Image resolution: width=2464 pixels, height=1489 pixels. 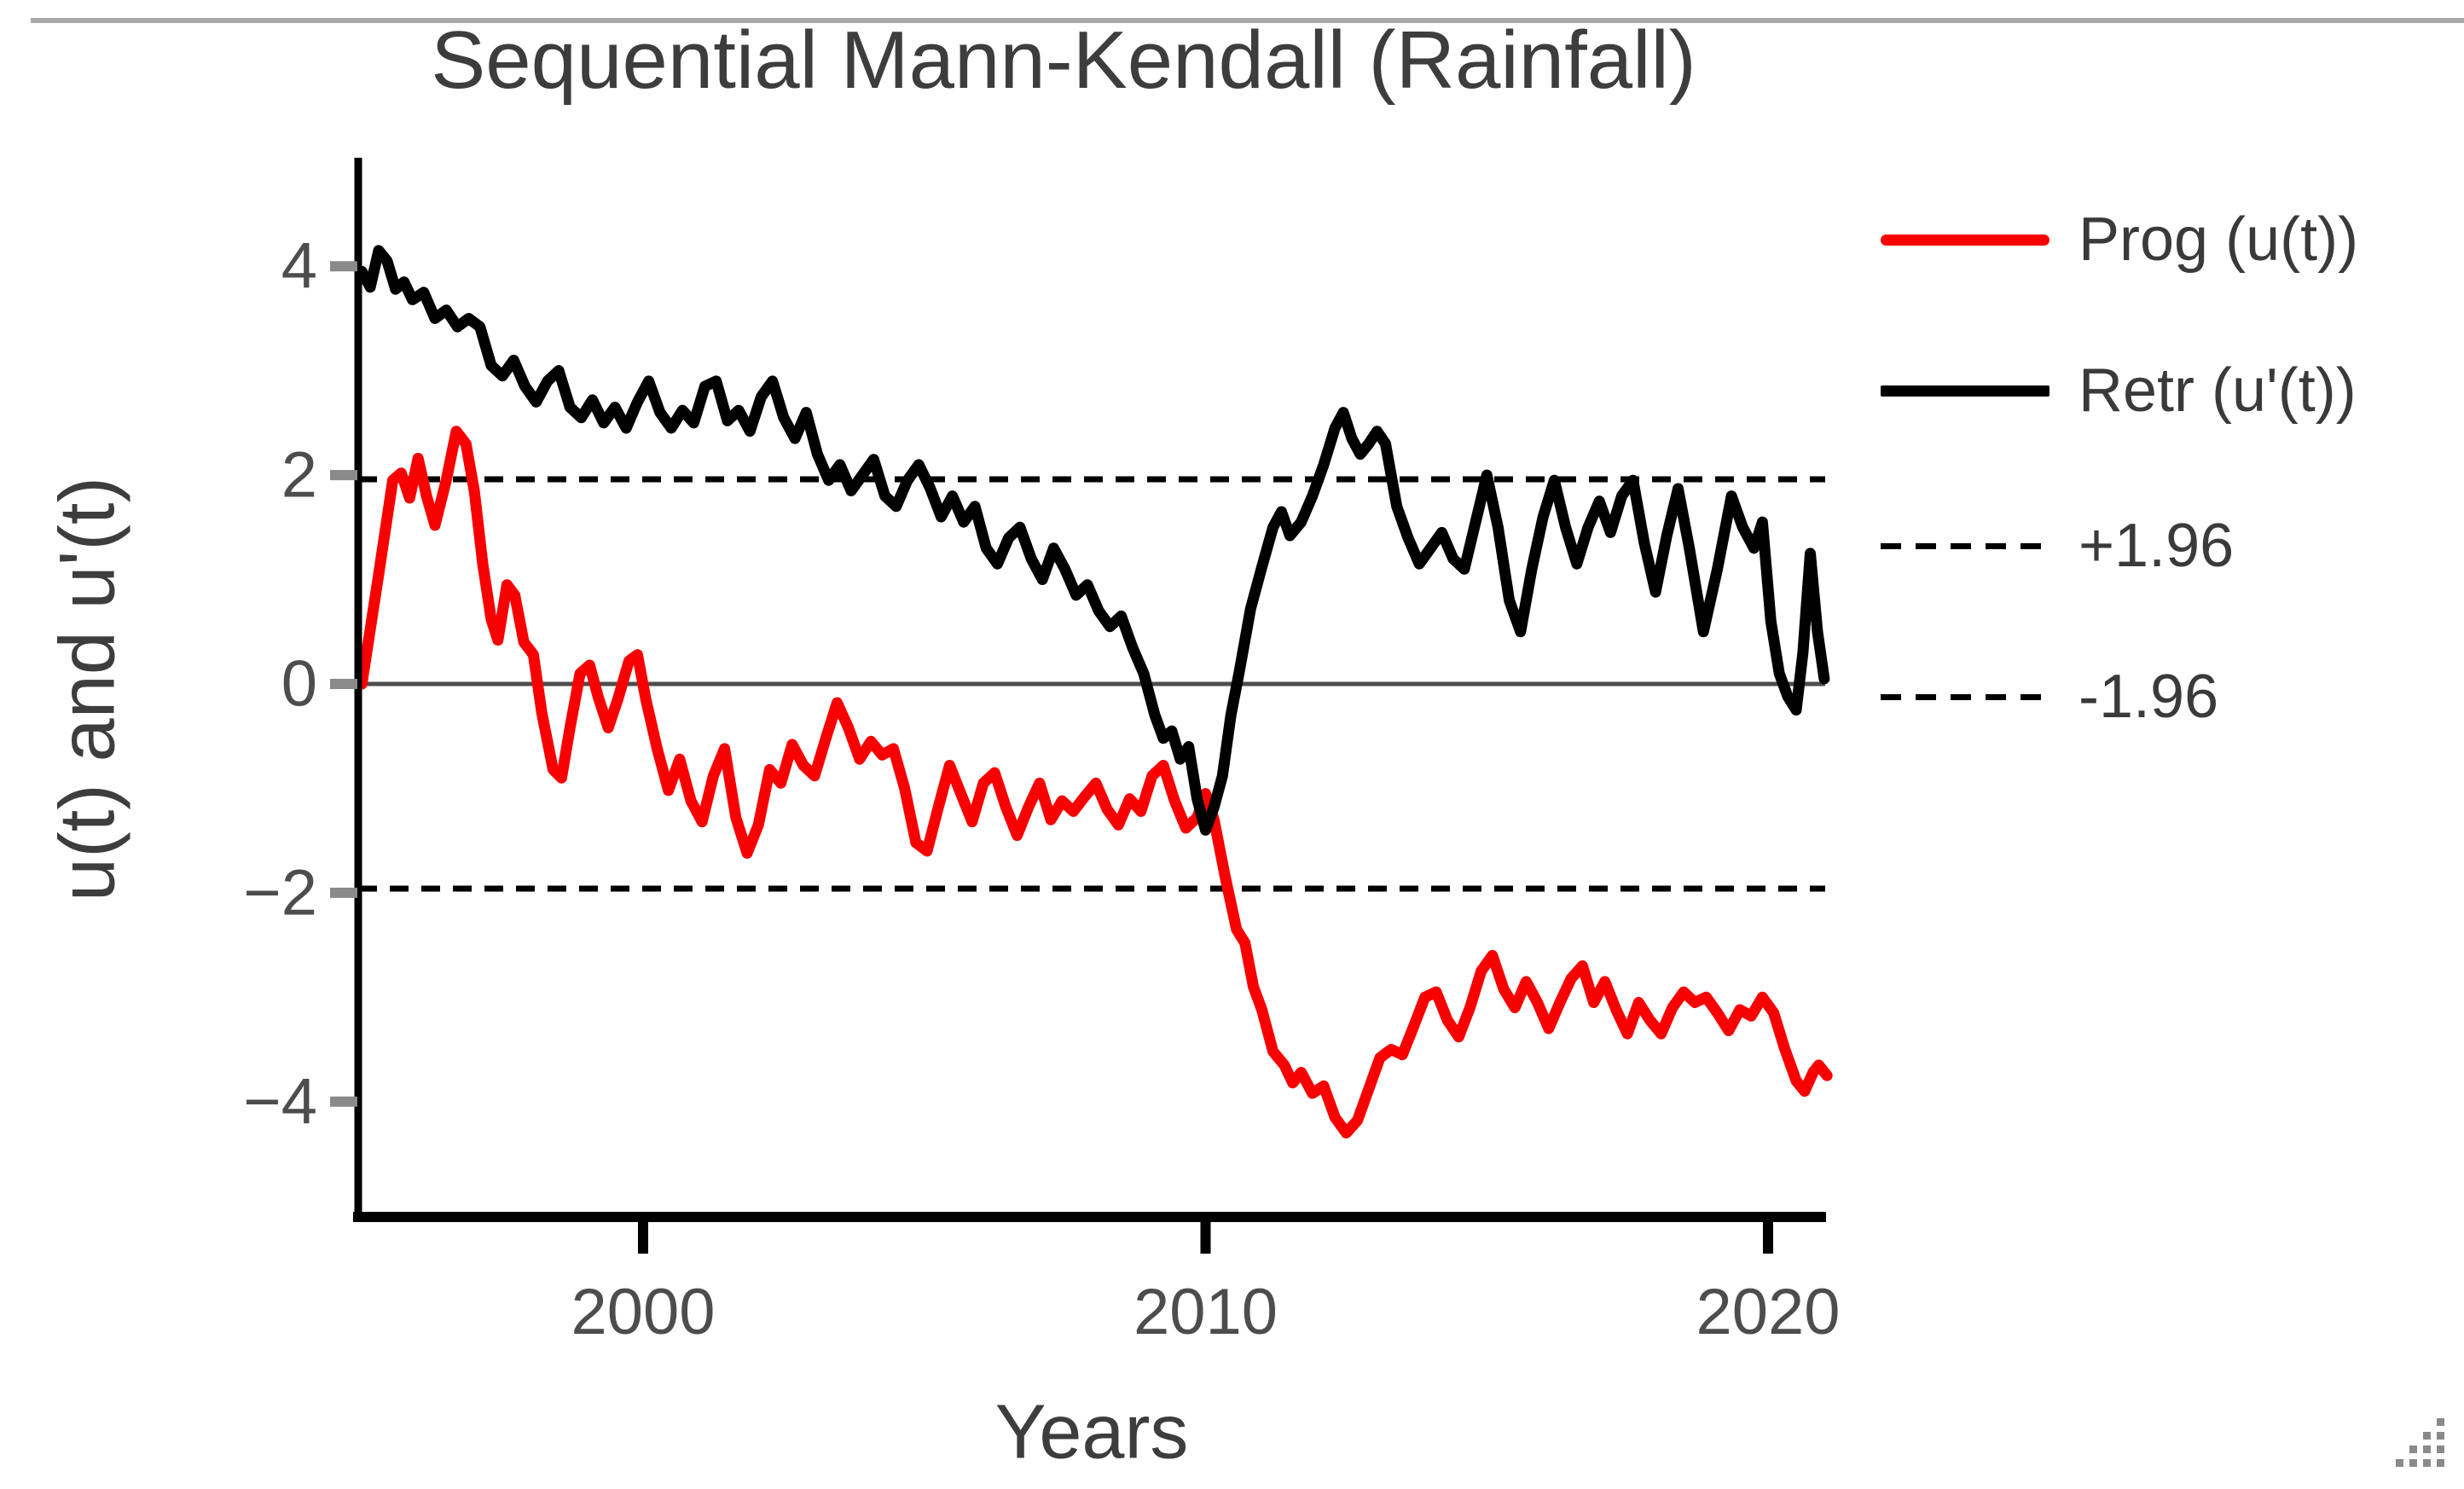 I want to click on legend-label: +1.96, so click(x=2156, y=546).